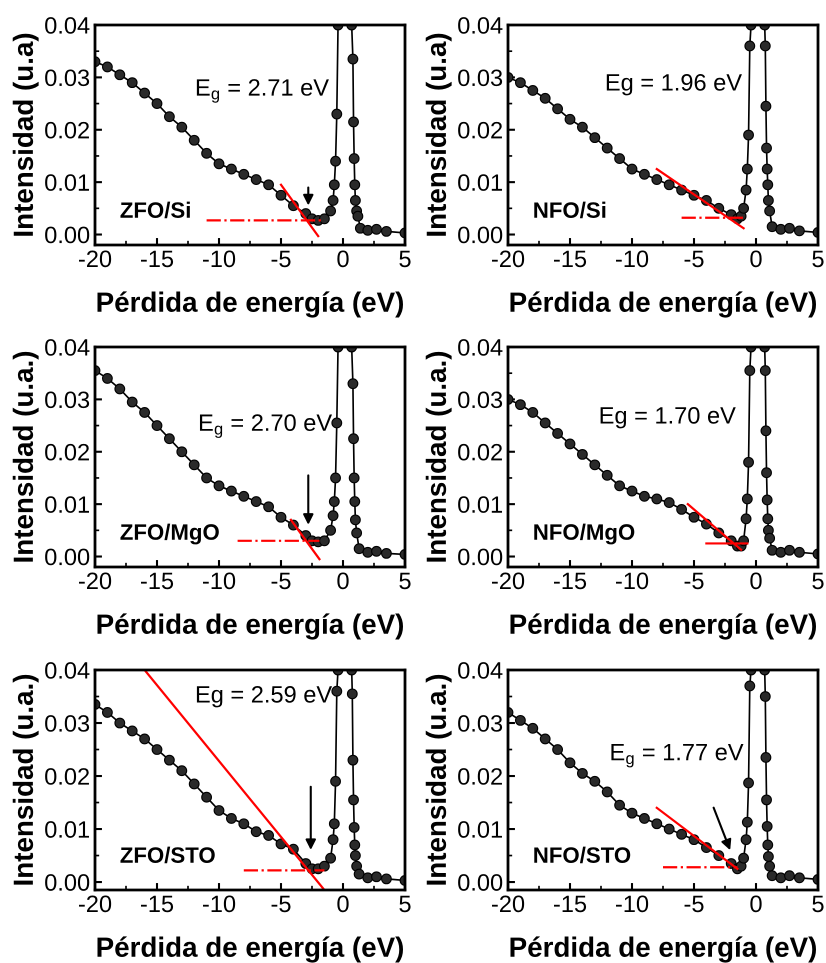  Describe the element at coordinates (668, 417) in the screenshot. I see `annotation: Eg = 1.70 eV` at that location.